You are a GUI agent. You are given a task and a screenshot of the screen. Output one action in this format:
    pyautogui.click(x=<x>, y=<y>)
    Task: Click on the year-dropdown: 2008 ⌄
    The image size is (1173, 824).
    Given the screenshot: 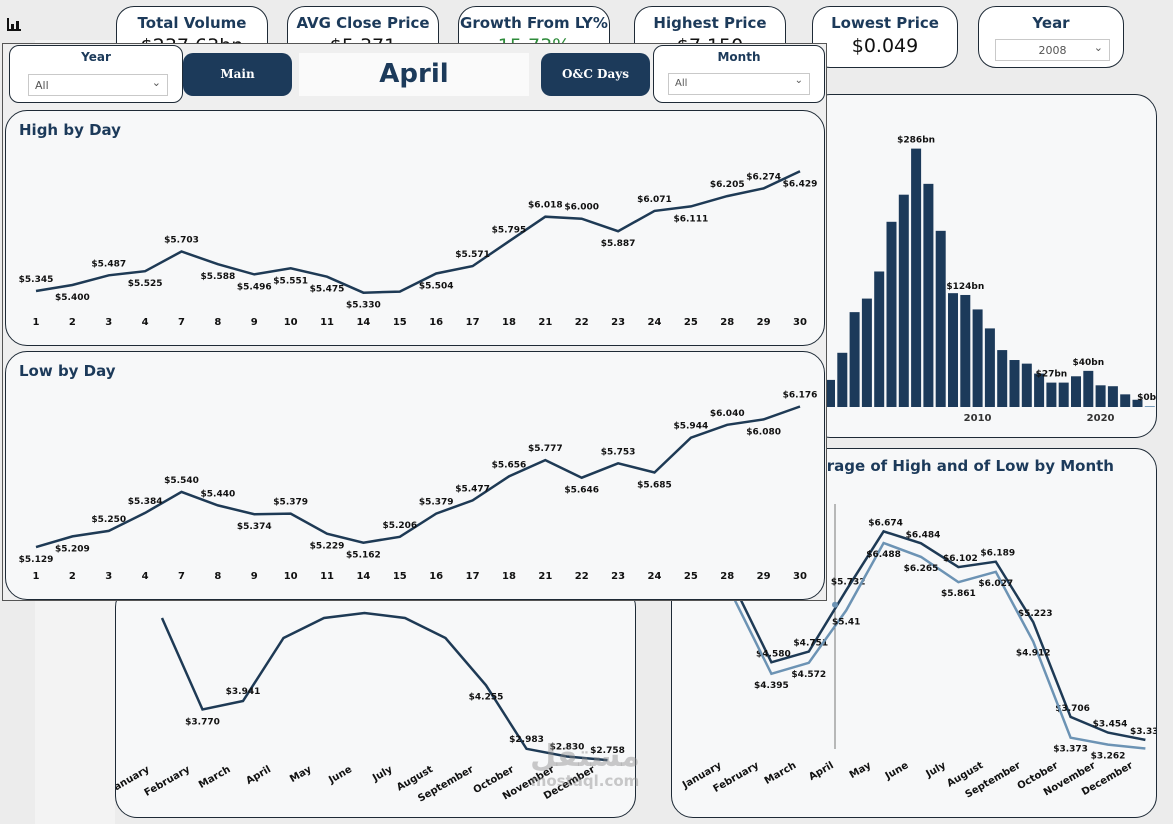 What is the action you would take?
    pyautogui.click(x=1052, y=50)
    